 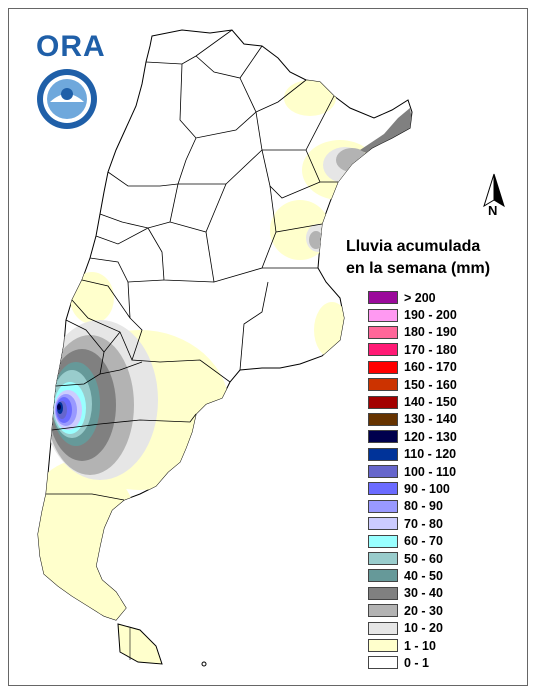 I want to click on legend-item: 170 - 180, so click(x=412, y=349).